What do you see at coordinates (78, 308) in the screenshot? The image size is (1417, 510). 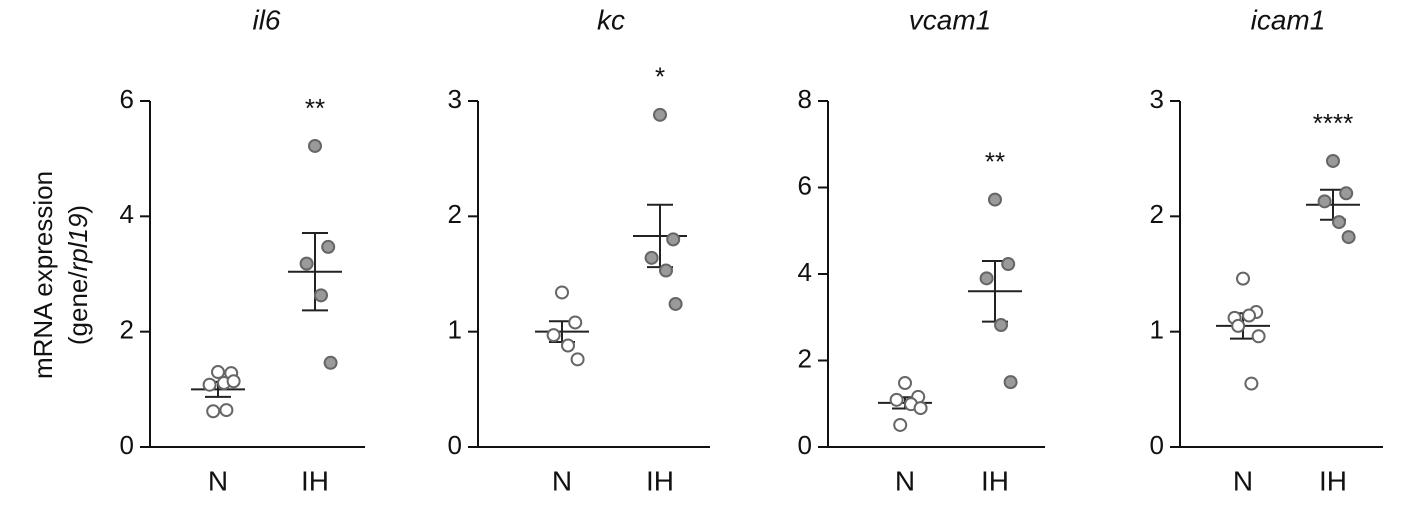 I see `y-axis-label-part: (gene/` at bounding box center [78, 308].